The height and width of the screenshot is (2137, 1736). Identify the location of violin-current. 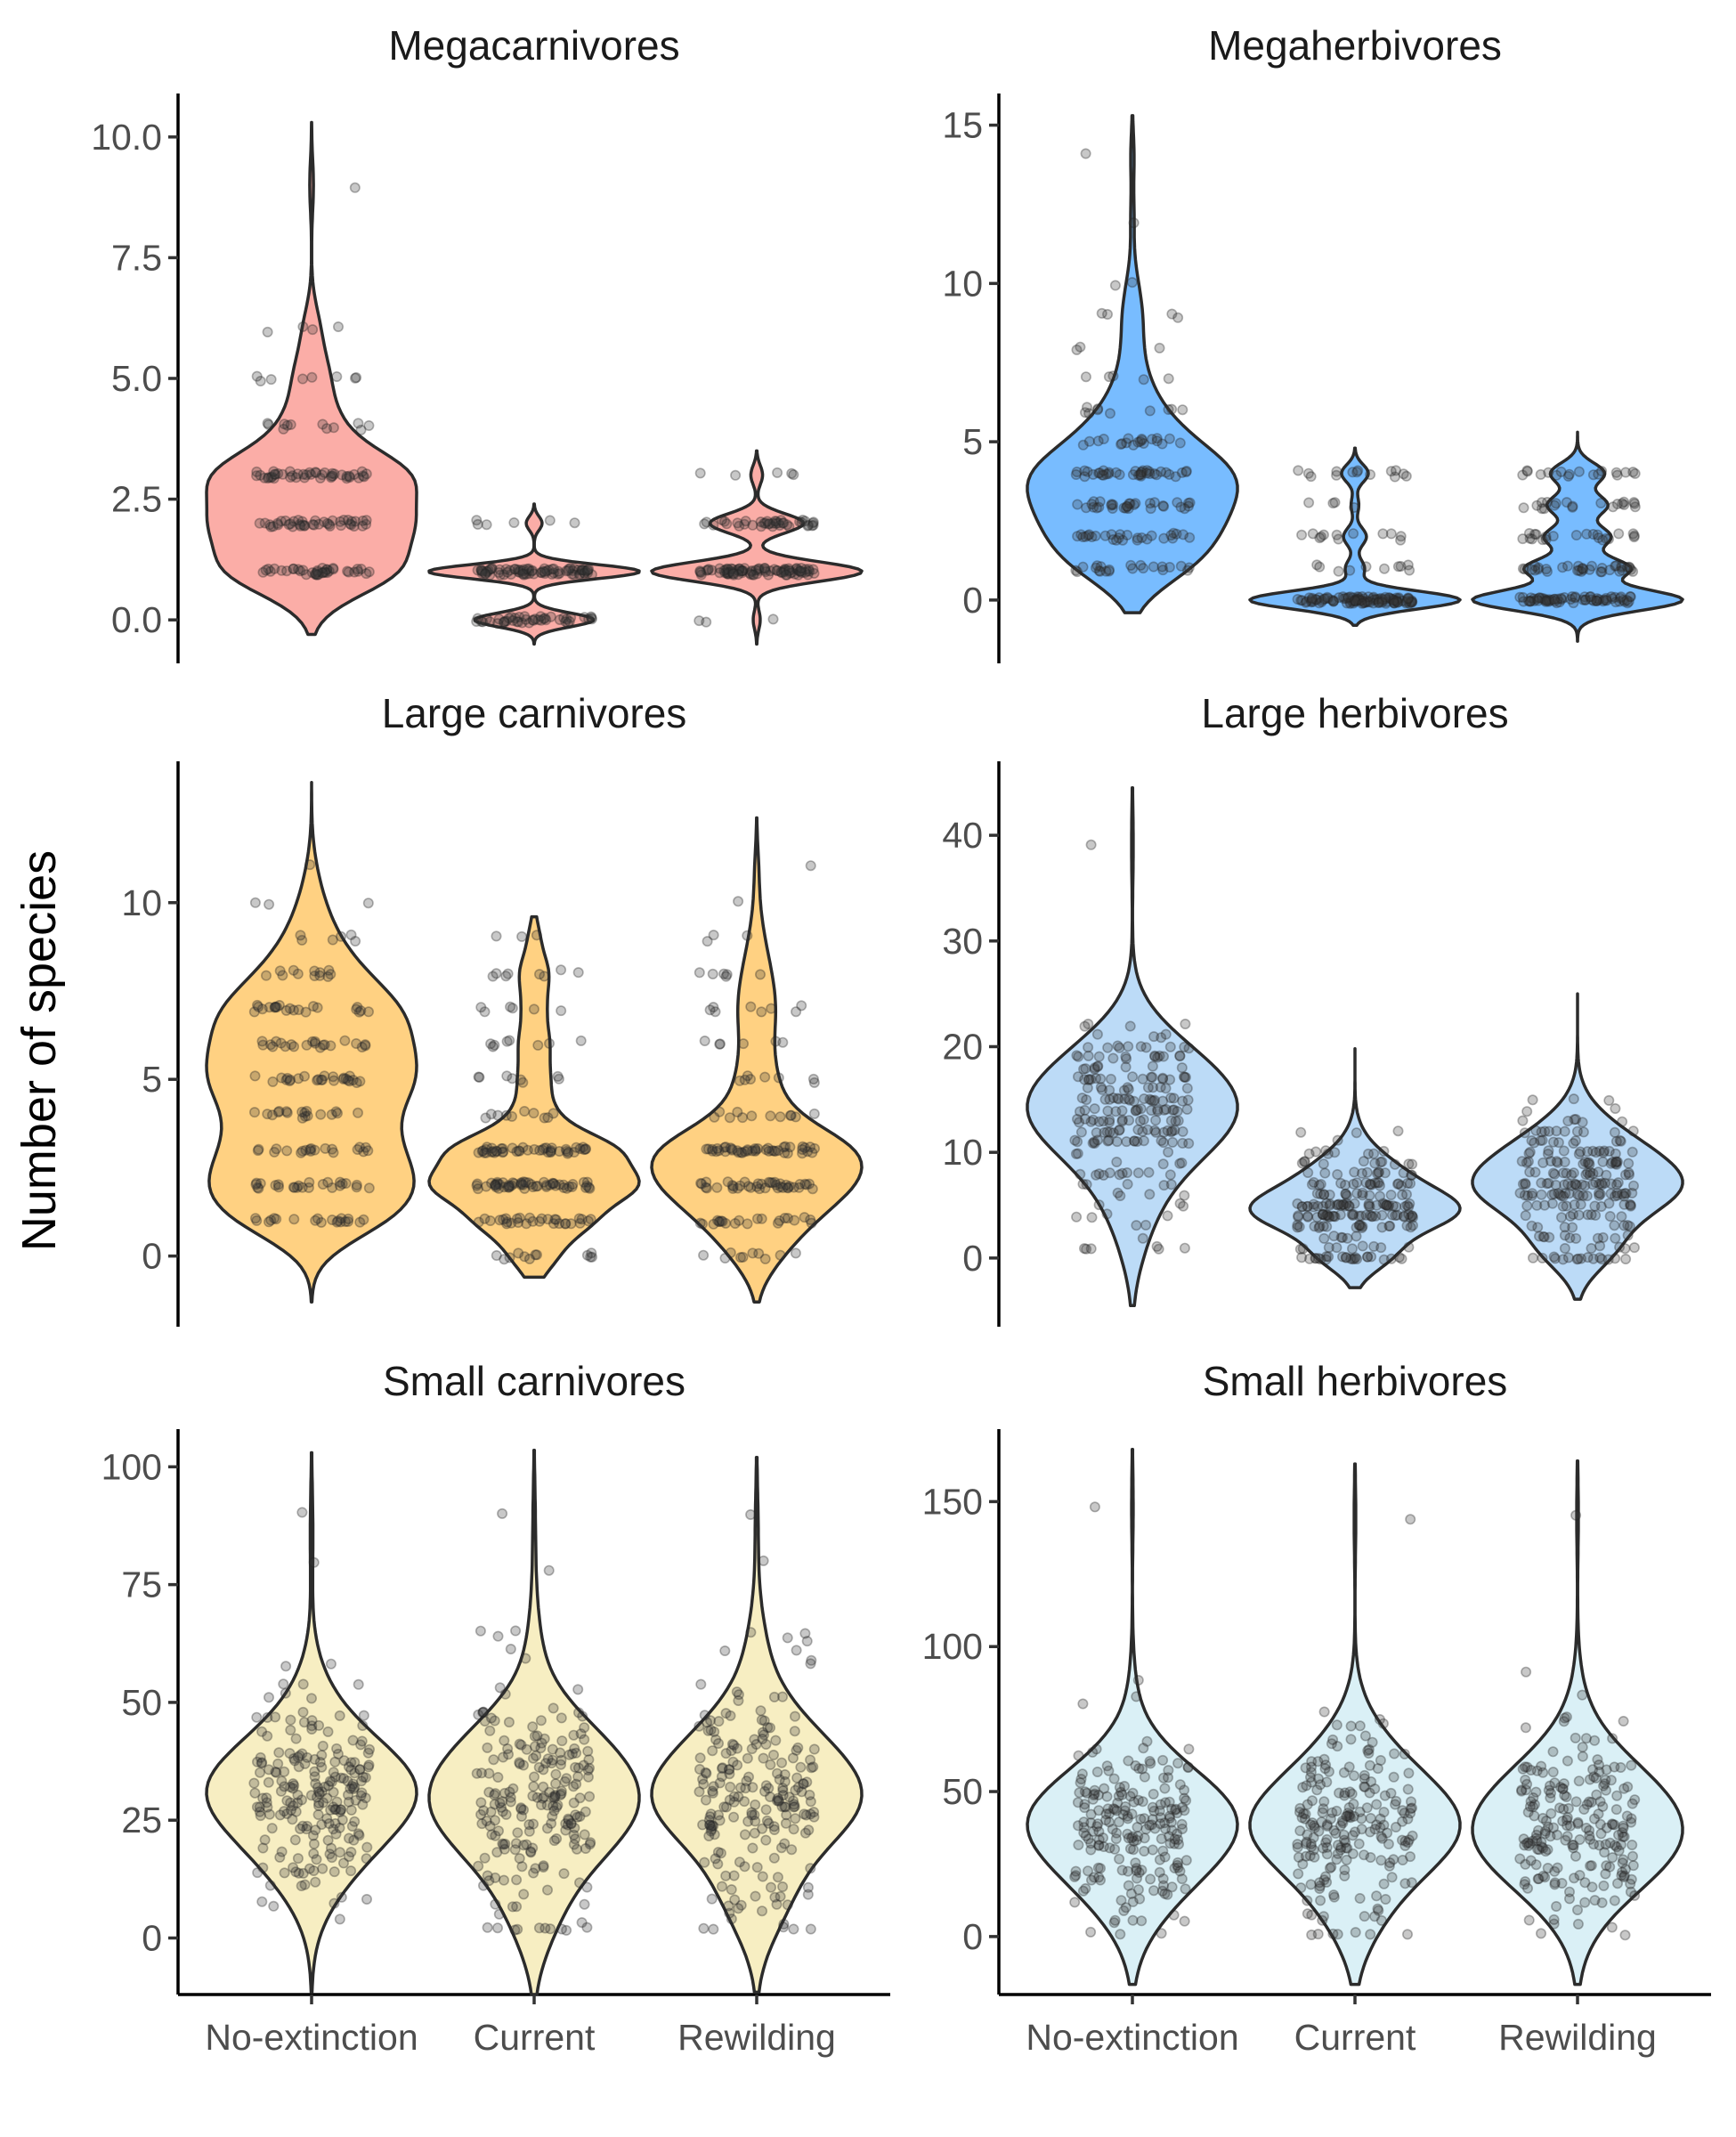
(534, 574).